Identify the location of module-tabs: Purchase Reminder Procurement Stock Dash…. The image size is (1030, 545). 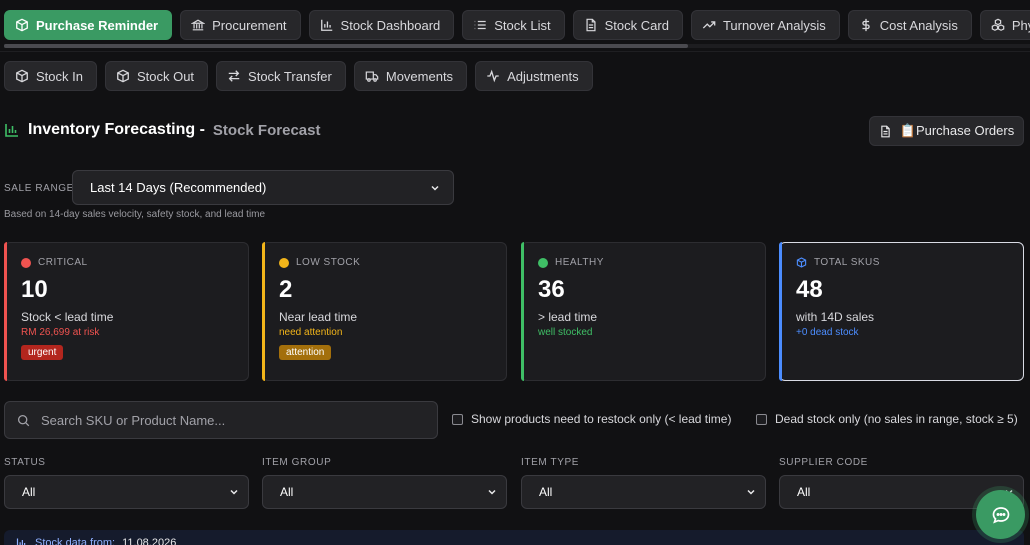
(517, 25).